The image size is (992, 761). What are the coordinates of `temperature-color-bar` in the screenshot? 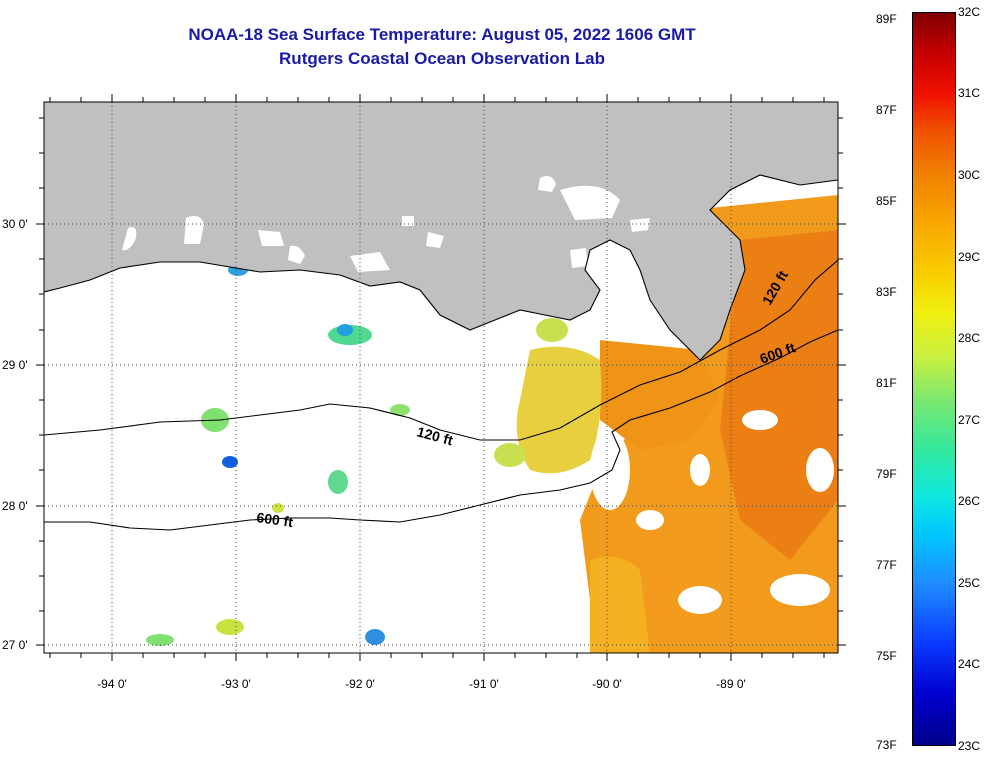 It's located at (934, 379).